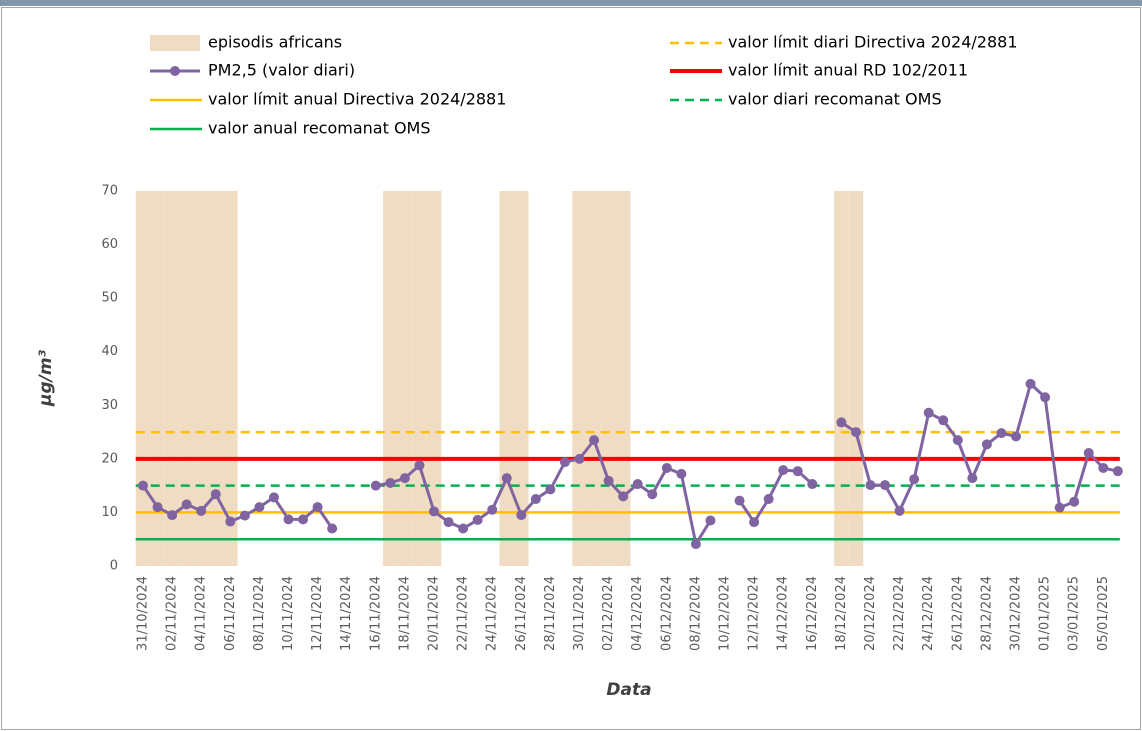 The width and height of the screenshot is (1142, 731). What do you see at coordinates (754, 613) in the screenshot?
I see `x-tick-label: 12/12/2024` at bounding box center [754, 613].